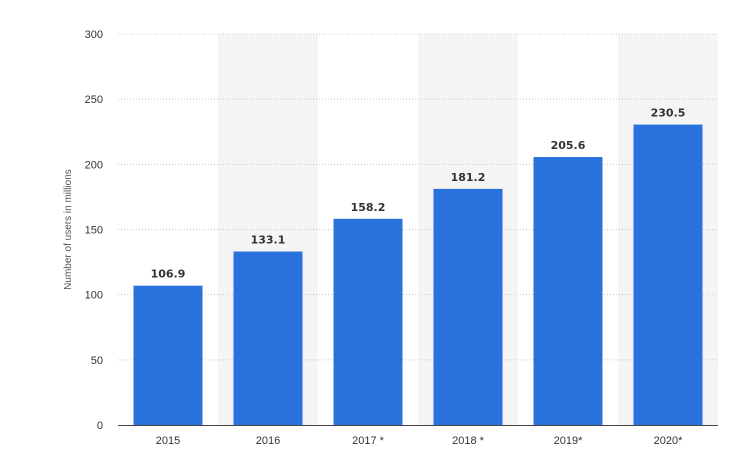 The height and width of the screenshot is (471, 750). Describe the element at coordinates (468, 441) in the screenshot. I see `x-tick-label-3: 2018 *` at that location.